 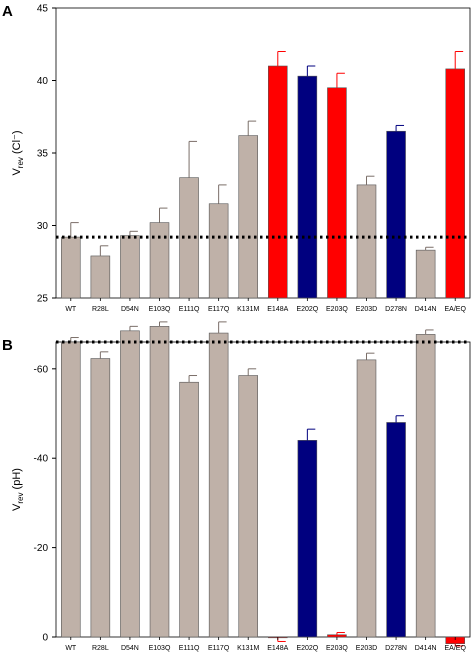 I want to click on y-tick-label: 40, so click(x=43, y=81).